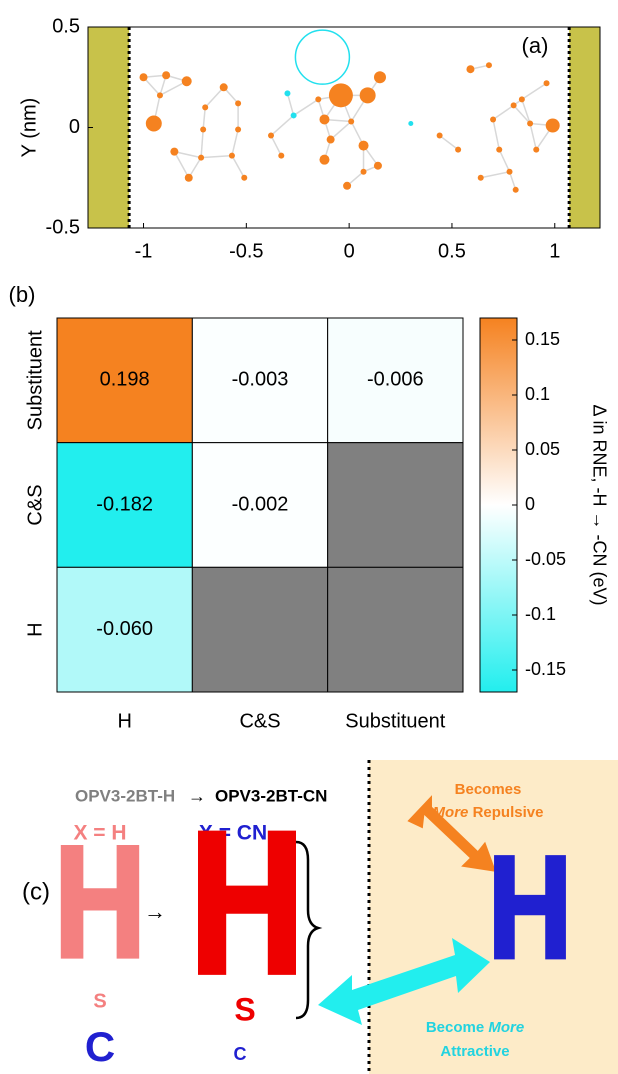 The image size is (618, 1074). What do you see at coordinates (259, 721) in the screenshot?
I see `column-label: C&S` at bounding box center [259, 721].